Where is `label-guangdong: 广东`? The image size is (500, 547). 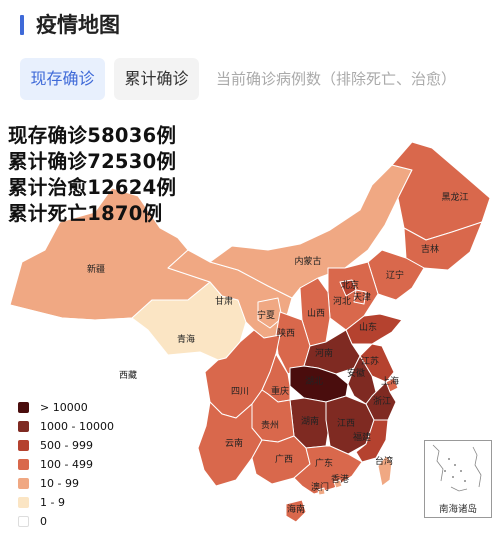 label-guangdong: 广东 is located at coordinates (324, 463).